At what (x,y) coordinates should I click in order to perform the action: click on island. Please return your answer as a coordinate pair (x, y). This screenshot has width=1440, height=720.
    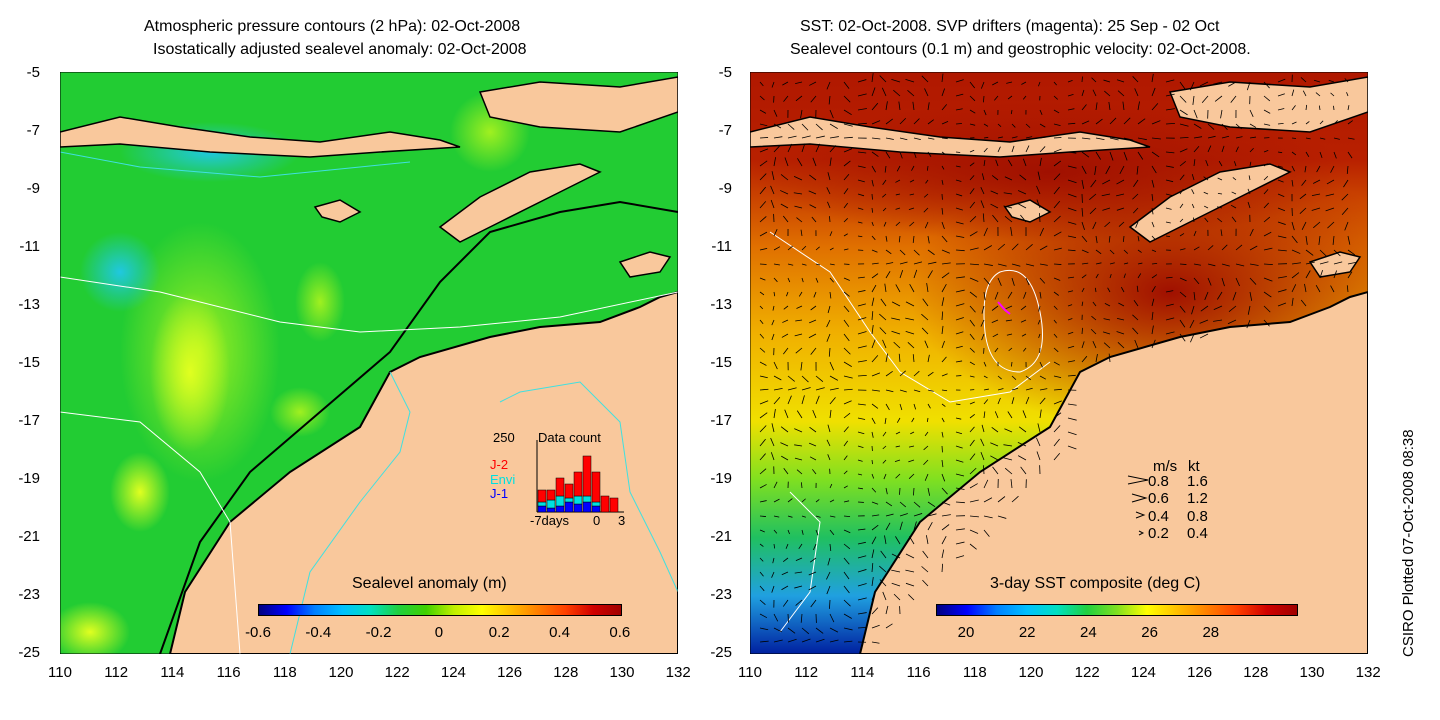
    Looking at the image, I should click on (950, 137).